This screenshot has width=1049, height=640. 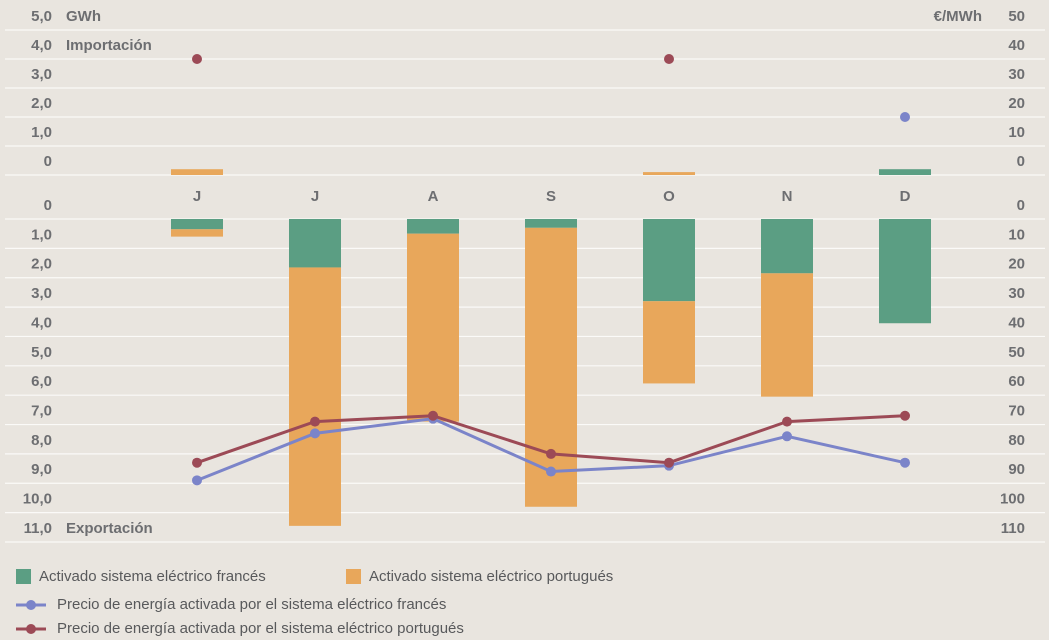 I want to click on x-tick-label: N, so click(x=787, y=196).